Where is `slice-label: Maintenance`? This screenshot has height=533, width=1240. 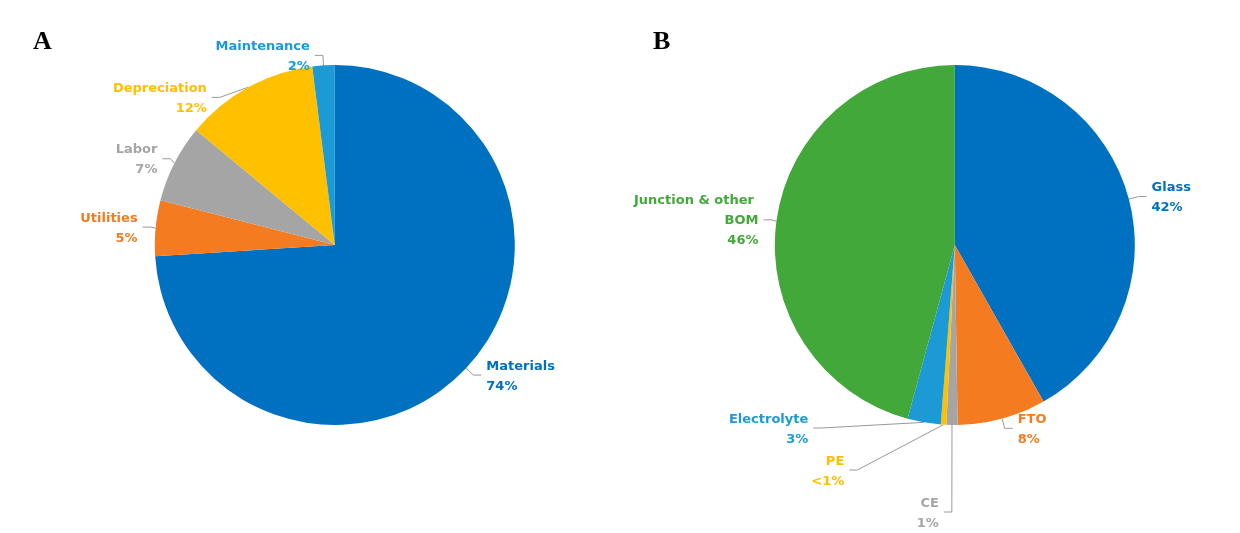 slice-label: Maintenance is located at coordinates (263, 45).